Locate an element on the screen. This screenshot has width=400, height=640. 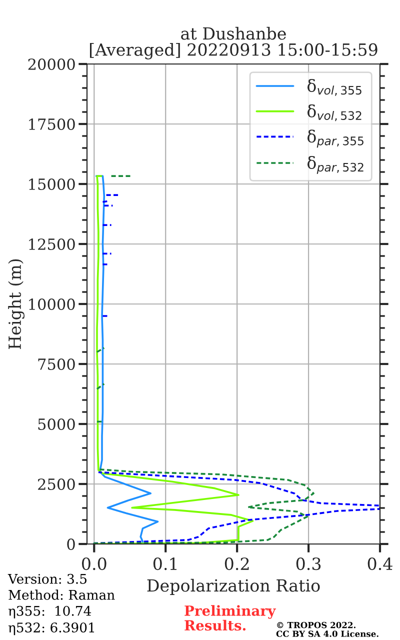
text: η355: 10.74 is located at coordinates (50, 612).